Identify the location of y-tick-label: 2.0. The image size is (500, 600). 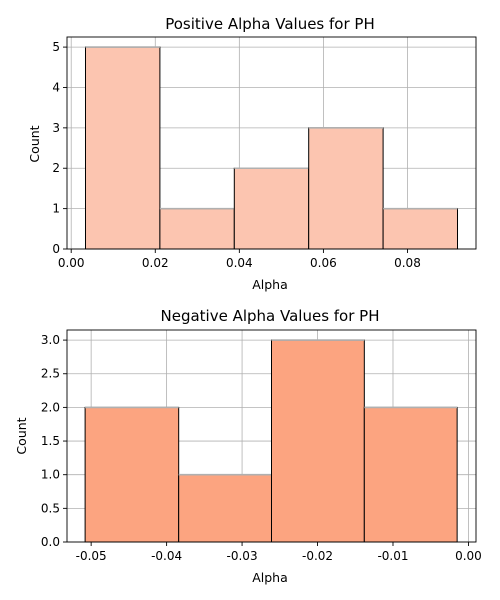
(50, 407).